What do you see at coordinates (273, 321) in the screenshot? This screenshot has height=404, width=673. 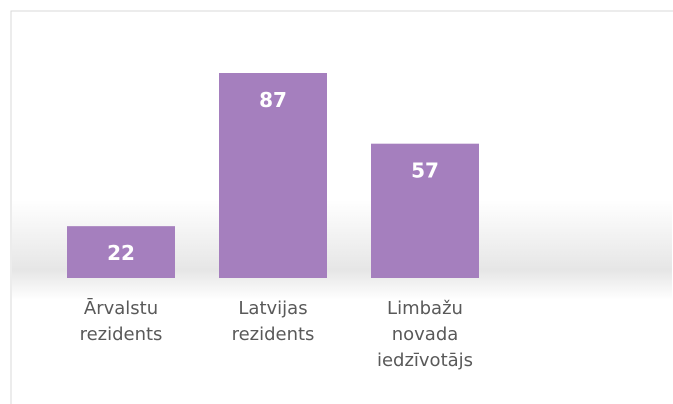 I see `x-tick-label: Latvijas rezidents` at bounding box center [273, 321].